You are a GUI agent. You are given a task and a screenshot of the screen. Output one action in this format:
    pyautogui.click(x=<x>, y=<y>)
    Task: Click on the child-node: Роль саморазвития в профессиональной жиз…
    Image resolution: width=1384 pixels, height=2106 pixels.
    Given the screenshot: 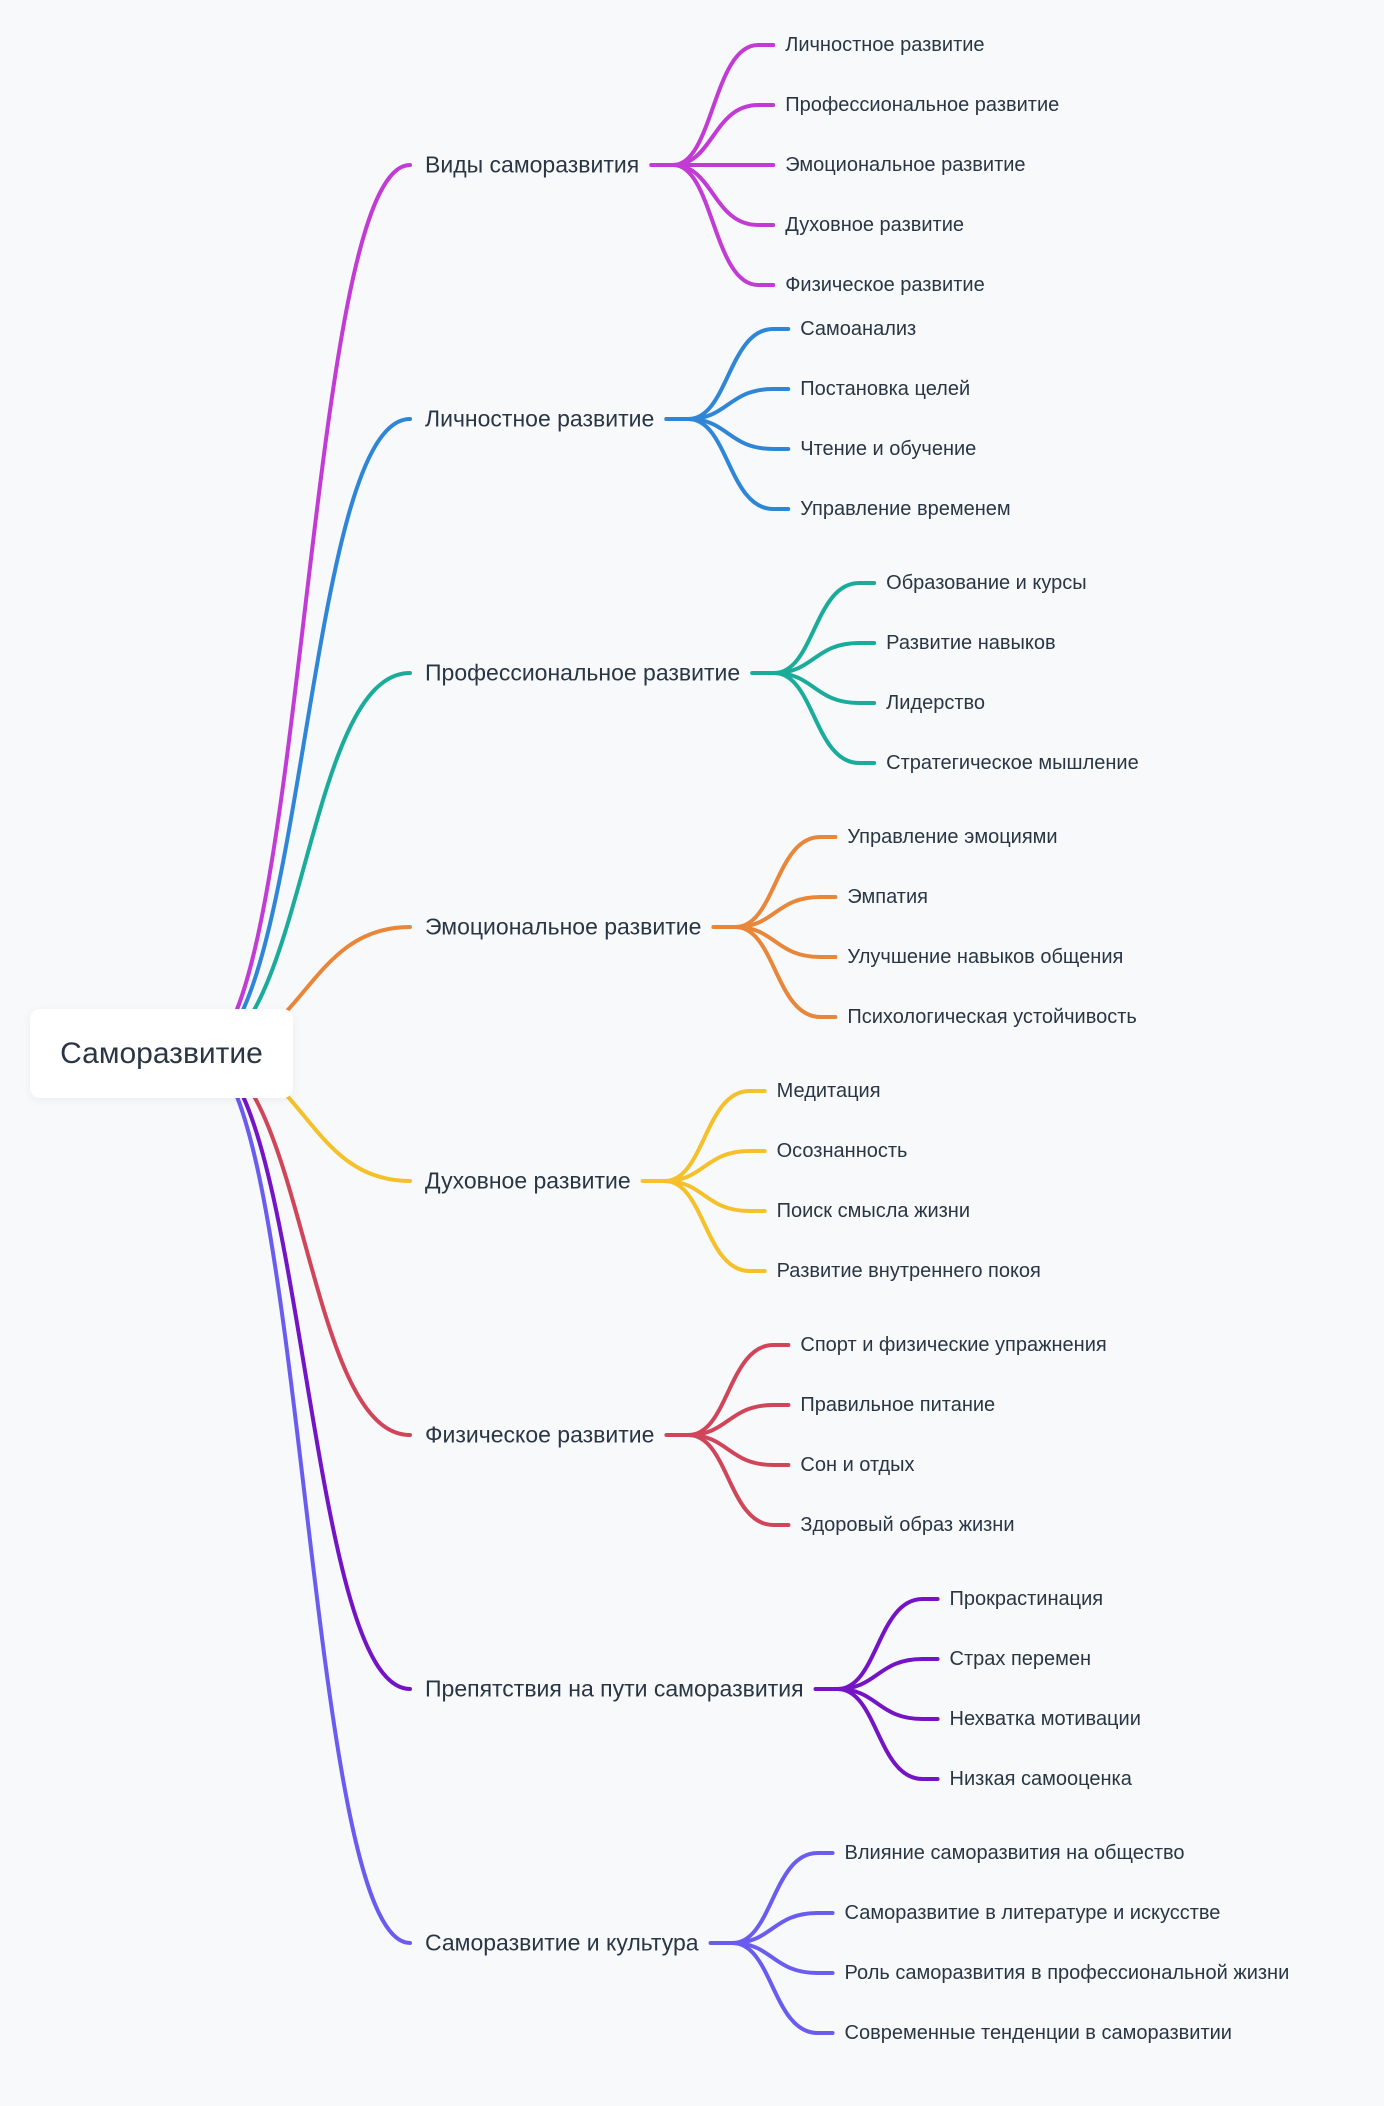 What is the action you would take?
    pyautogui.click(x=1067, y=1973)
    